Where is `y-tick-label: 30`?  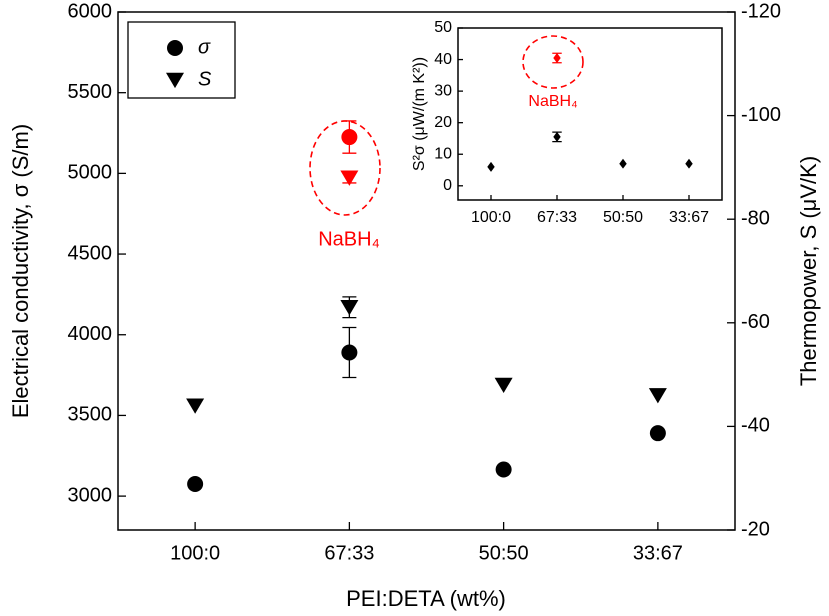 y-tick-label: 30 is located at coordinates (443, 90).